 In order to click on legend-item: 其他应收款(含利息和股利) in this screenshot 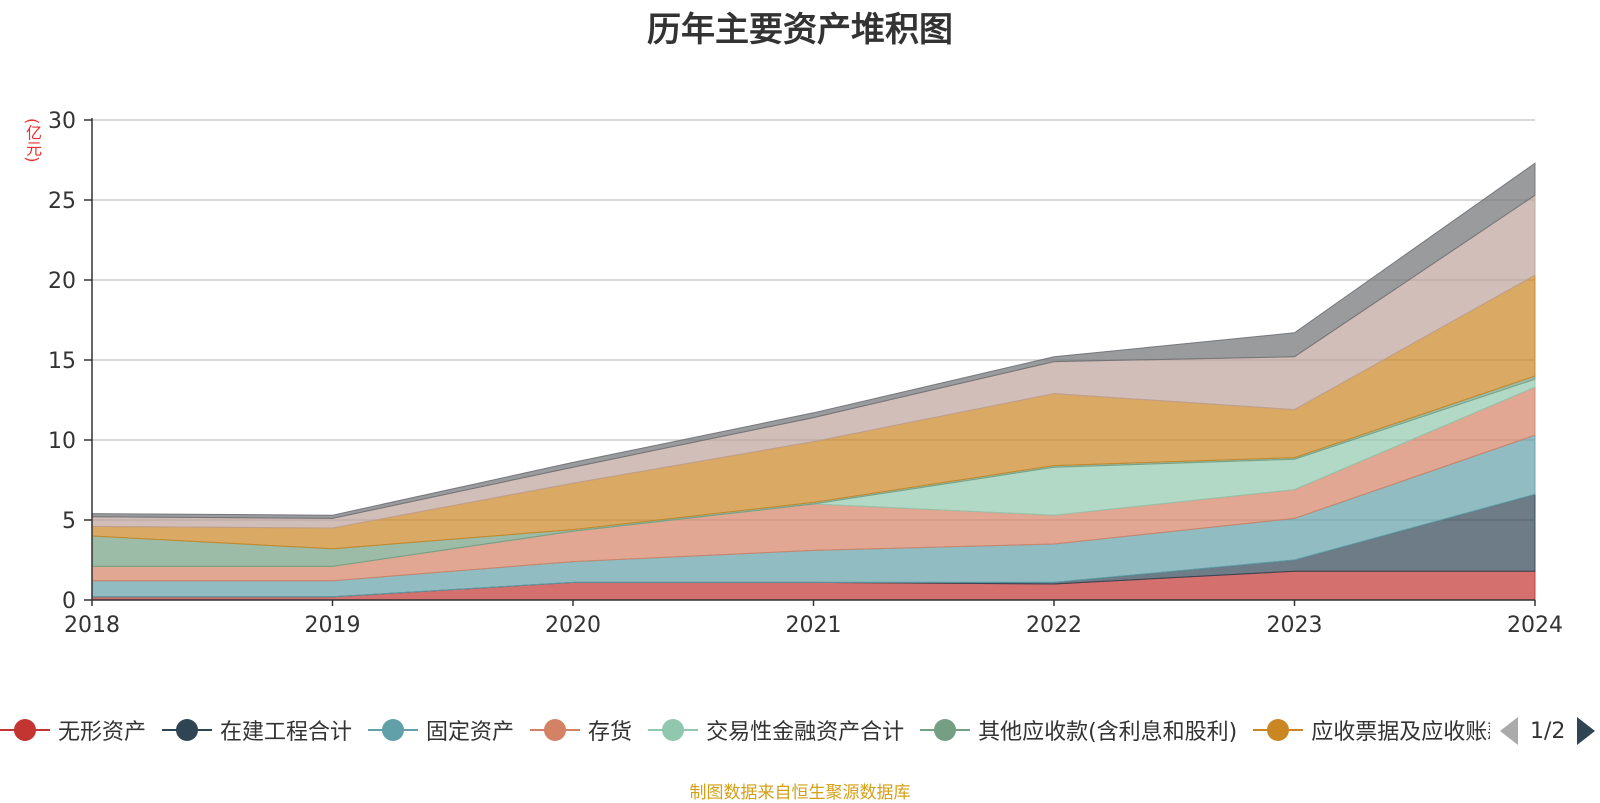, I will do `click(1078, 730)`.